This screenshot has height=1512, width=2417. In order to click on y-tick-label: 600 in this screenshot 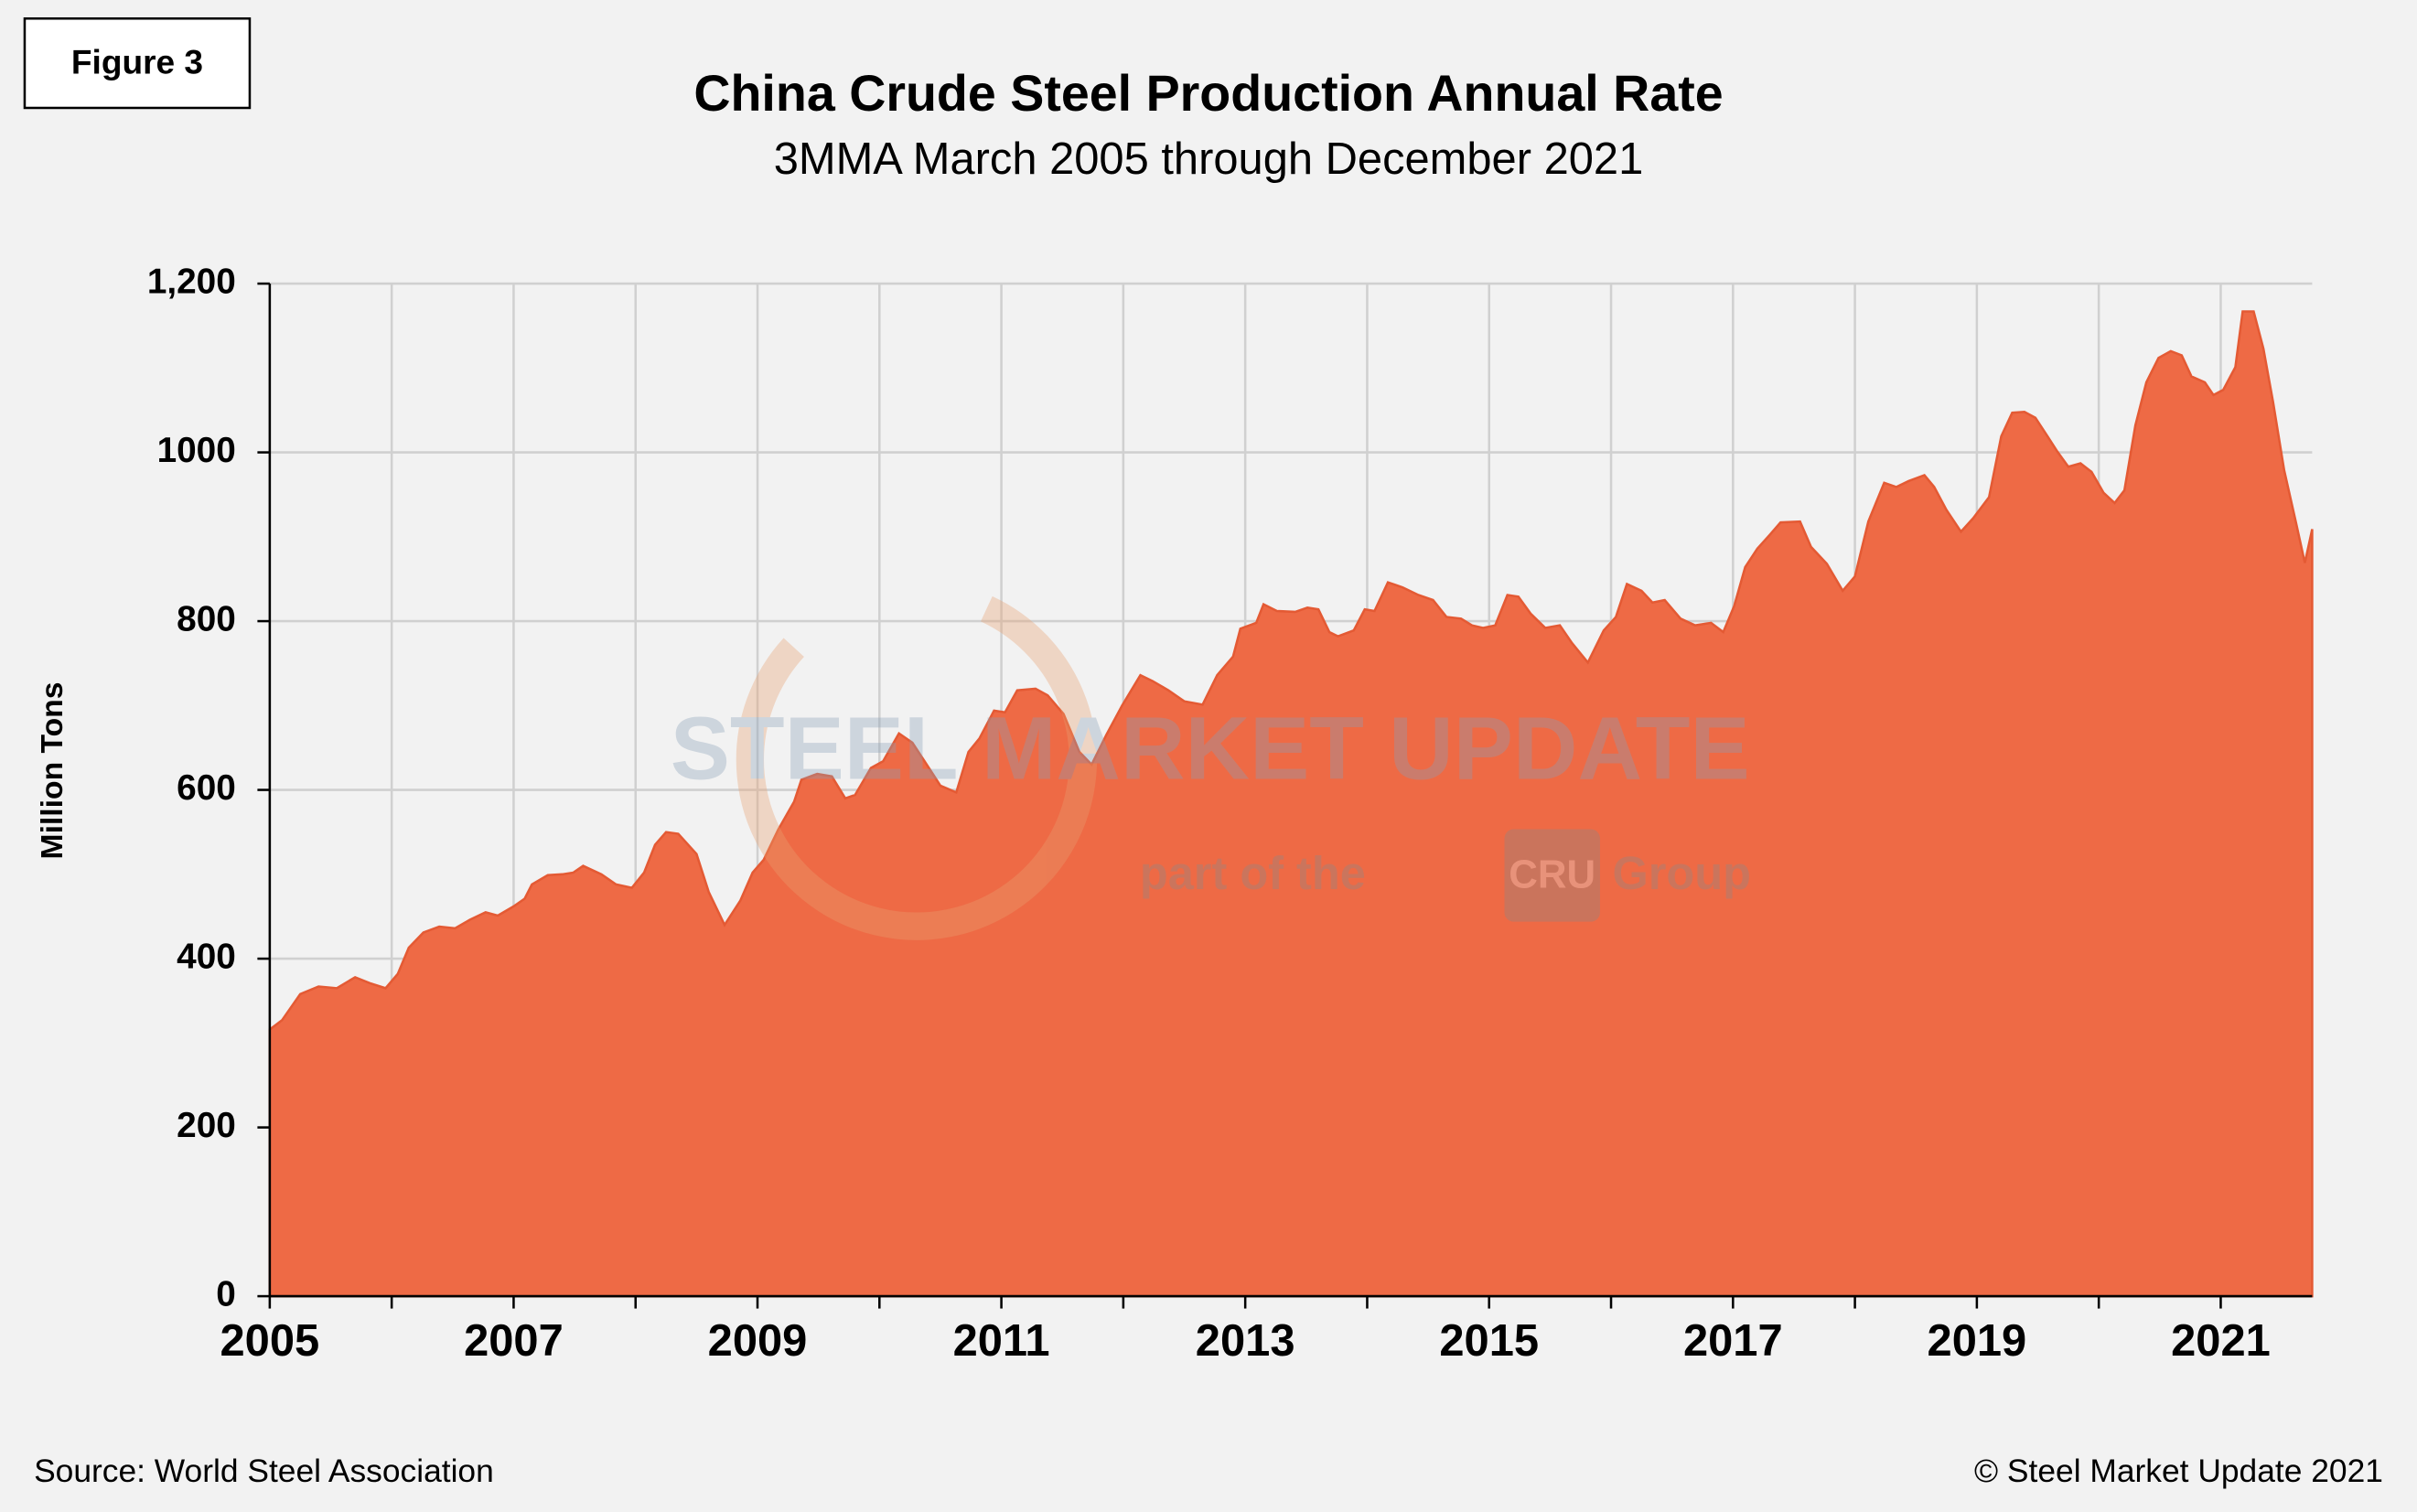, I will do `click(207, 788)`.